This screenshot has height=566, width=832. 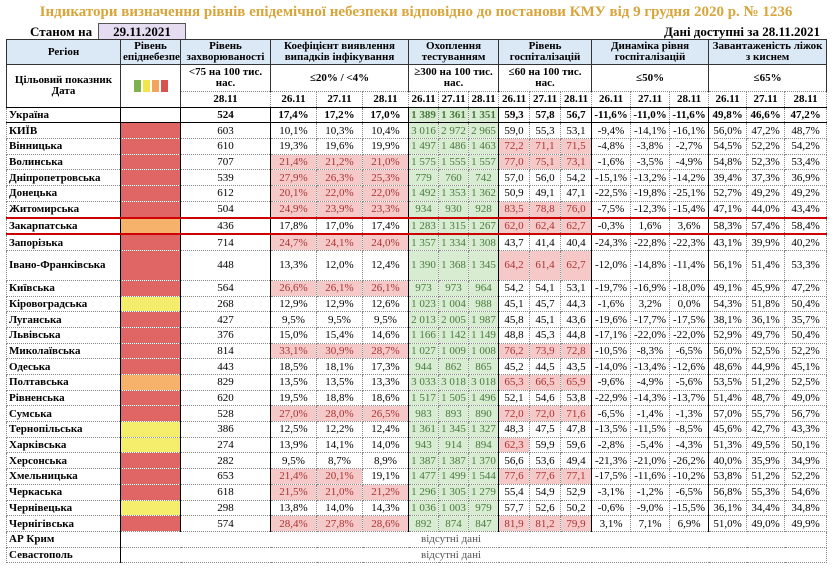 I want to click on hosp-value: 77,0, so click(x=514, y=162).